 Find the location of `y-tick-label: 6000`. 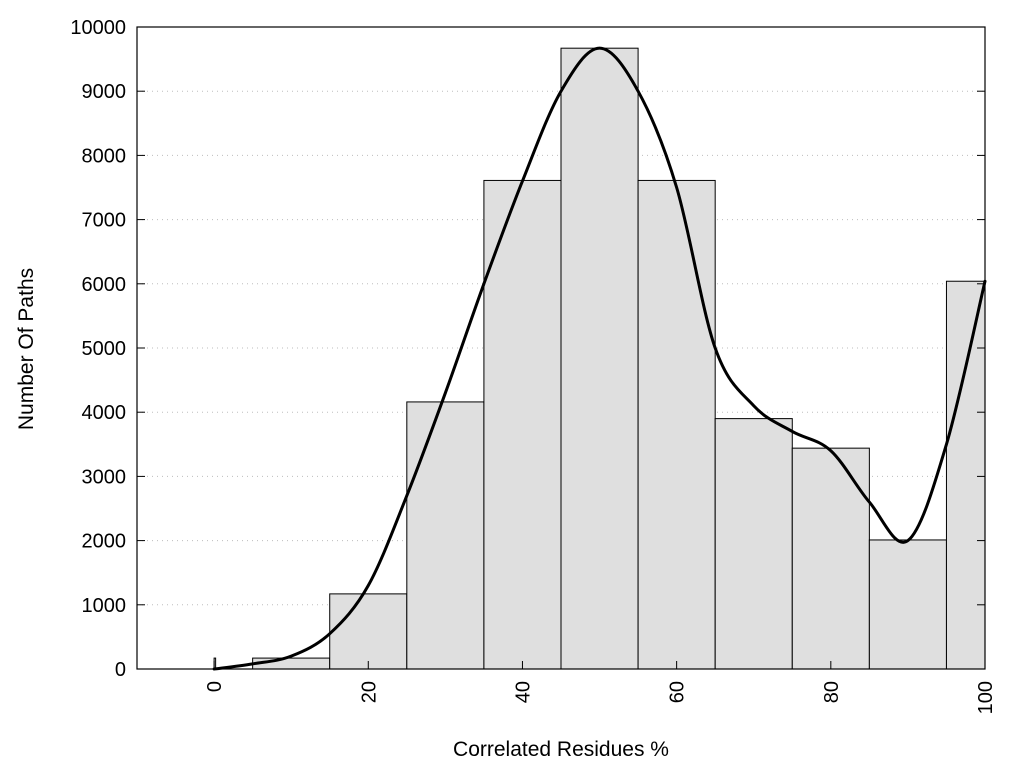

y-tick-label: 6000 is located at coordinates (104, 285).